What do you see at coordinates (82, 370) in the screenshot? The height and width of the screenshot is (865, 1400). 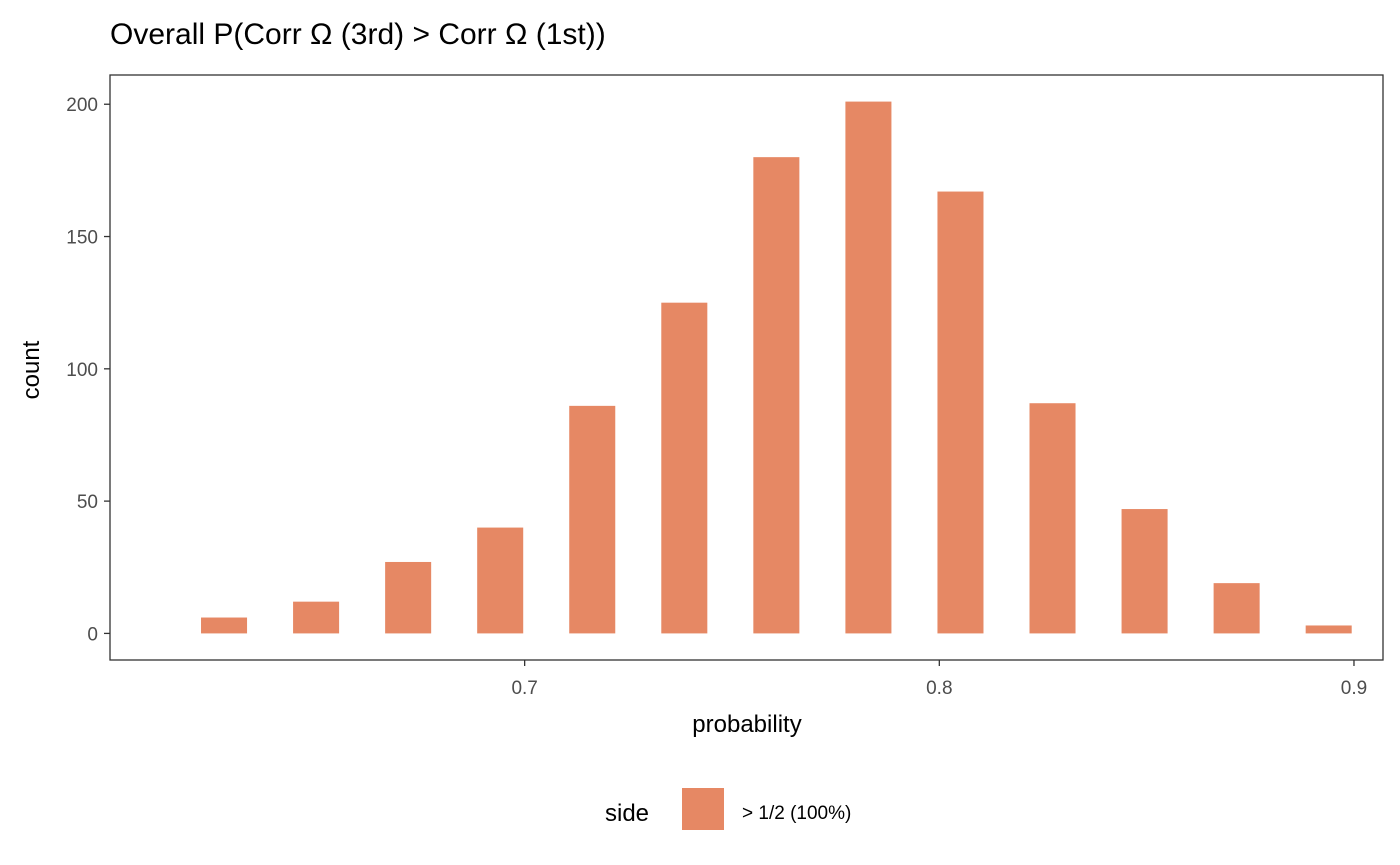 I see `y-tick-label: 100` at bounding box center [82, 370].